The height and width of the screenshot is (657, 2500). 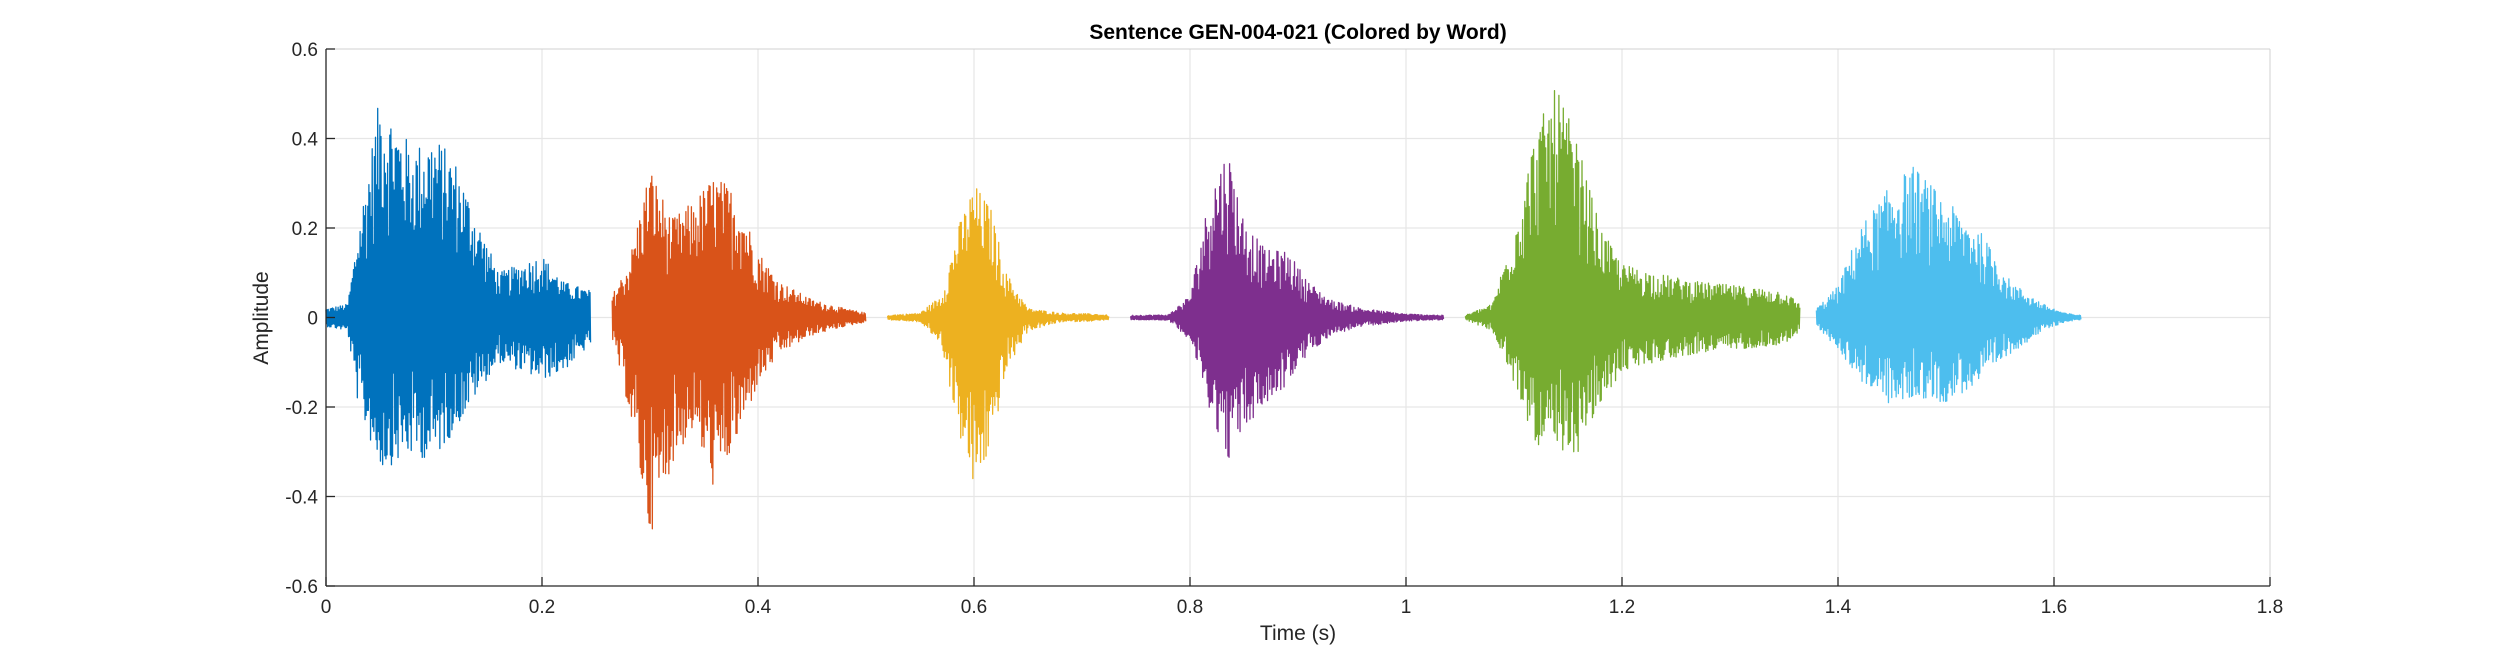 What do you see at coordinates (974, 607) in the screenshot?
I see `x-tick-label: 0.6` at bounding box center [974, 607].